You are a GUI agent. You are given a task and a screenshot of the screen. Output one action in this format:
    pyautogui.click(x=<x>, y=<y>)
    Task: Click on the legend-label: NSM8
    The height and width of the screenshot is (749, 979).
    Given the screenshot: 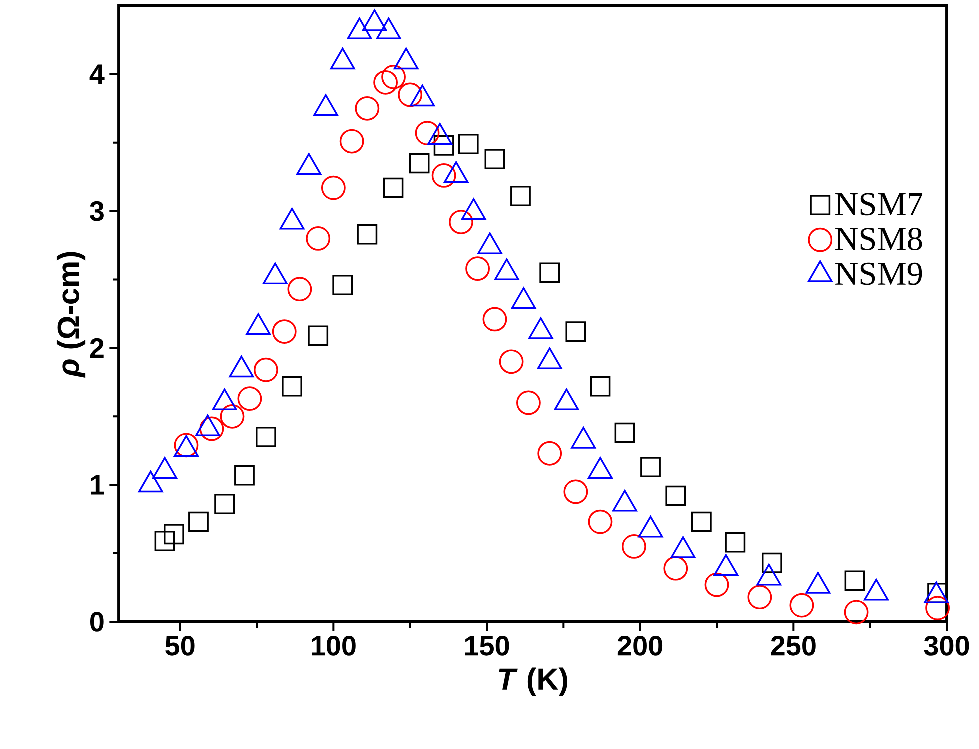 What is the action you would take?
    pyautogui.click(x=879, y=239)
    